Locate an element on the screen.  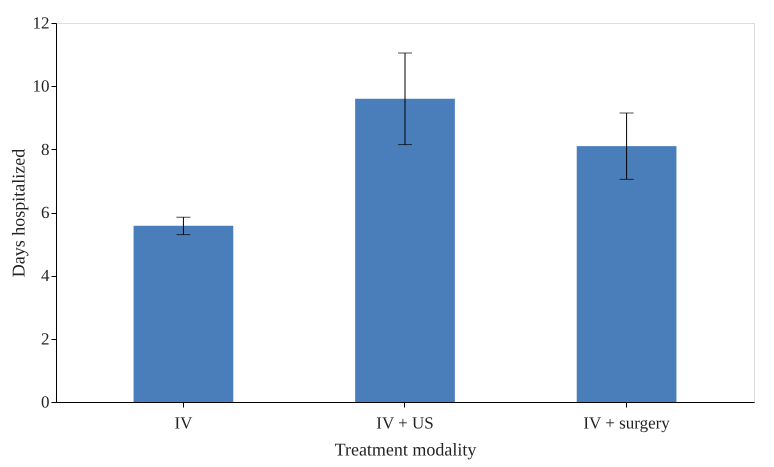
y-tick-label: 8 is located at coordinates (45, 149).